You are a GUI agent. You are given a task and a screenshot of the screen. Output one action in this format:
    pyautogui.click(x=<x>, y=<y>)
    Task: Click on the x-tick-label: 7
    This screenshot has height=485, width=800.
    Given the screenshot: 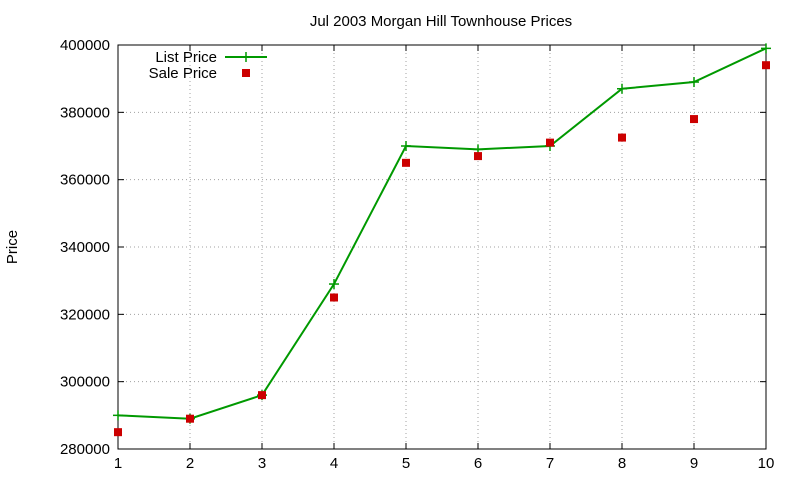 What is the action you would take?
    pyautogui.click(x=550, y=463)
    